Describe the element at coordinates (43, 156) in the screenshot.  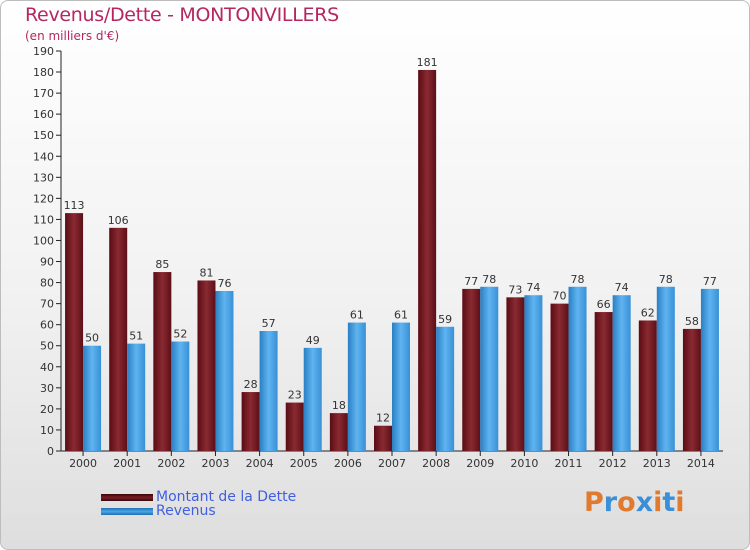
I see `y-tick-label: 140` at that location.